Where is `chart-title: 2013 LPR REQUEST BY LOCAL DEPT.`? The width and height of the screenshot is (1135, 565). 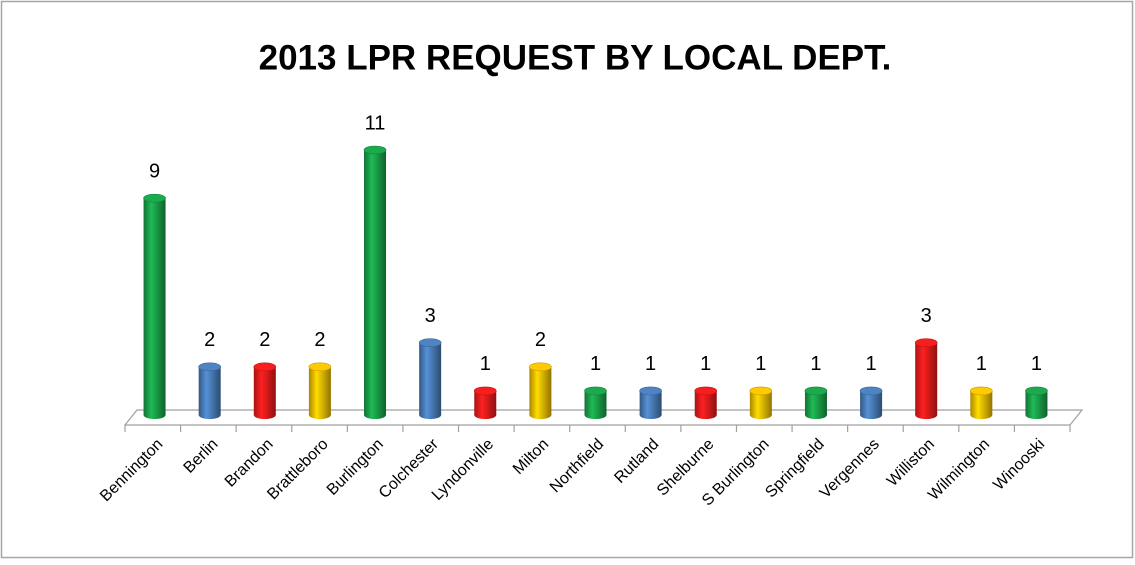 chart-title: 2013 LPR REQUEST BY LOCAL DEPT. is located at coordinates (575, 57).